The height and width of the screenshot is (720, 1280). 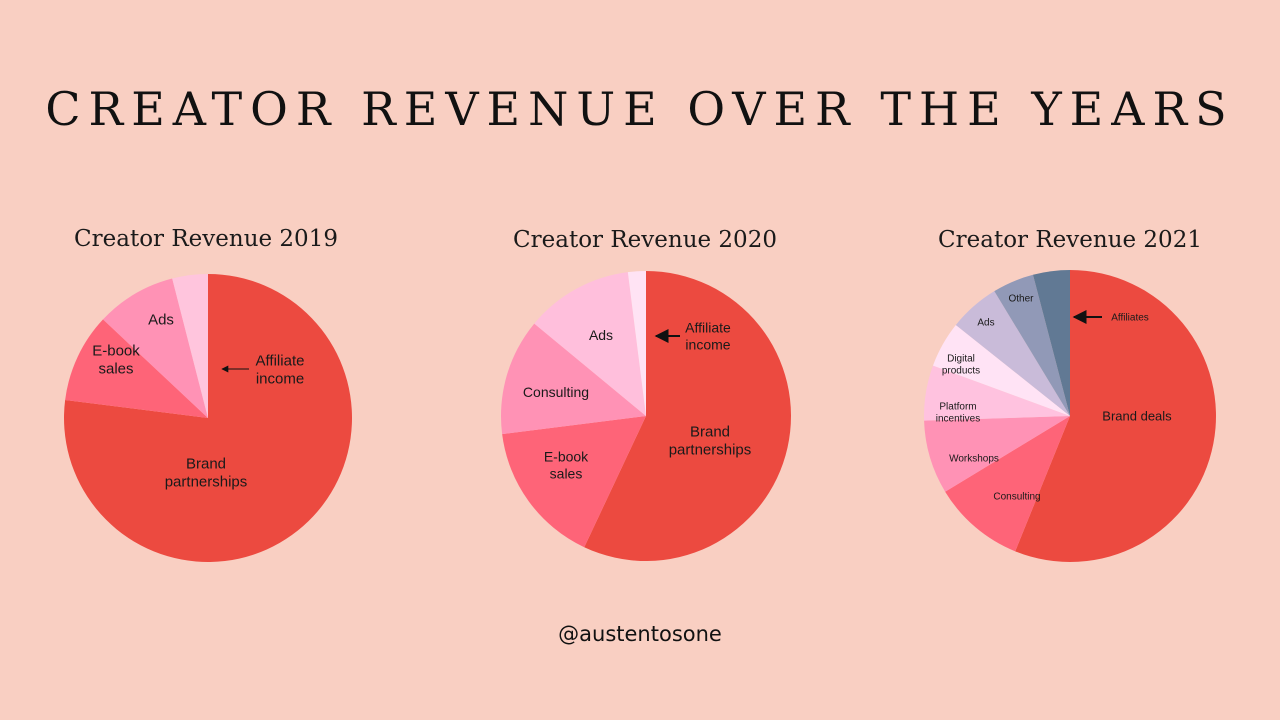 I want to click on slice-label-affiliates: Affiliates, so click(x=1130, y=318).